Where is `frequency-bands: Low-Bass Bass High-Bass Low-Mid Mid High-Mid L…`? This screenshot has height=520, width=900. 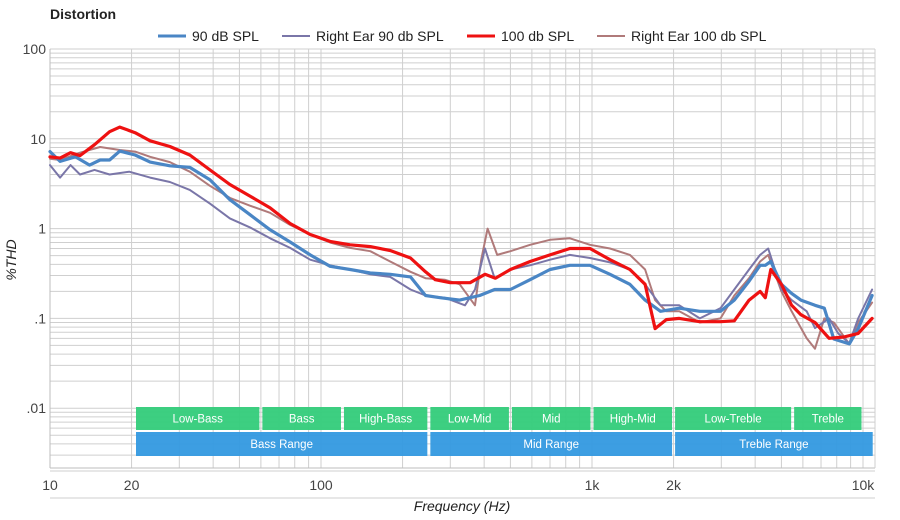 frequency-bands: Low-Bass Bass High-Bass Low-Mid Mid High-Mid L… is located at coordinates (504, 431).